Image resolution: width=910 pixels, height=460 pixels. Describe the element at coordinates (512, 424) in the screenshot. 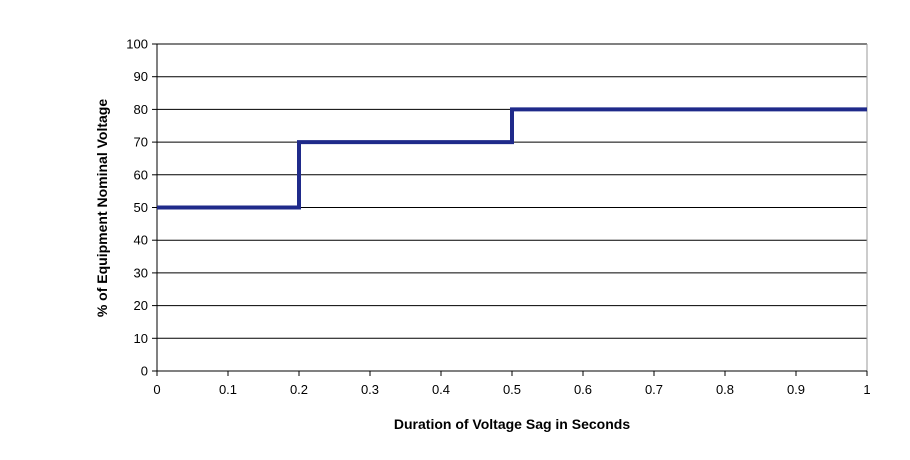

I see `x-axis-title: Duration of Voltage Sag in Seconds` at that location.